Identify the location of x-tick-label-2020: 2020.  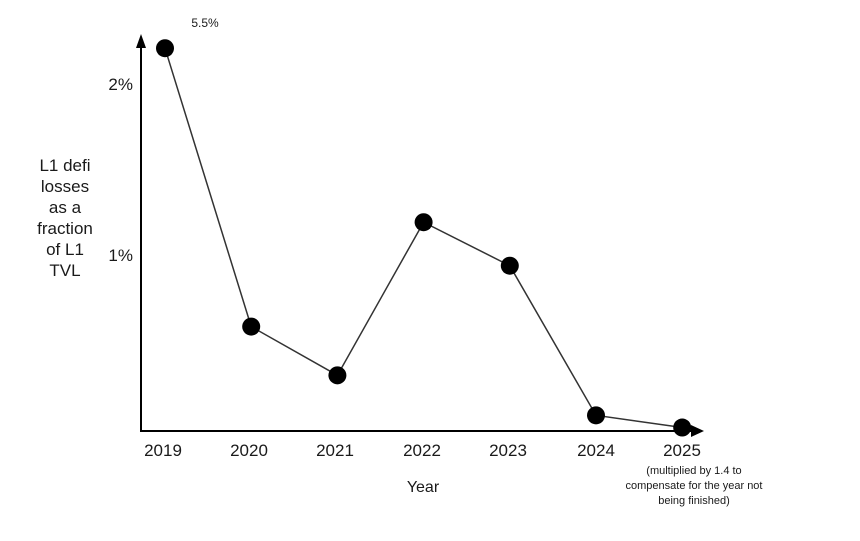
(249, 450).